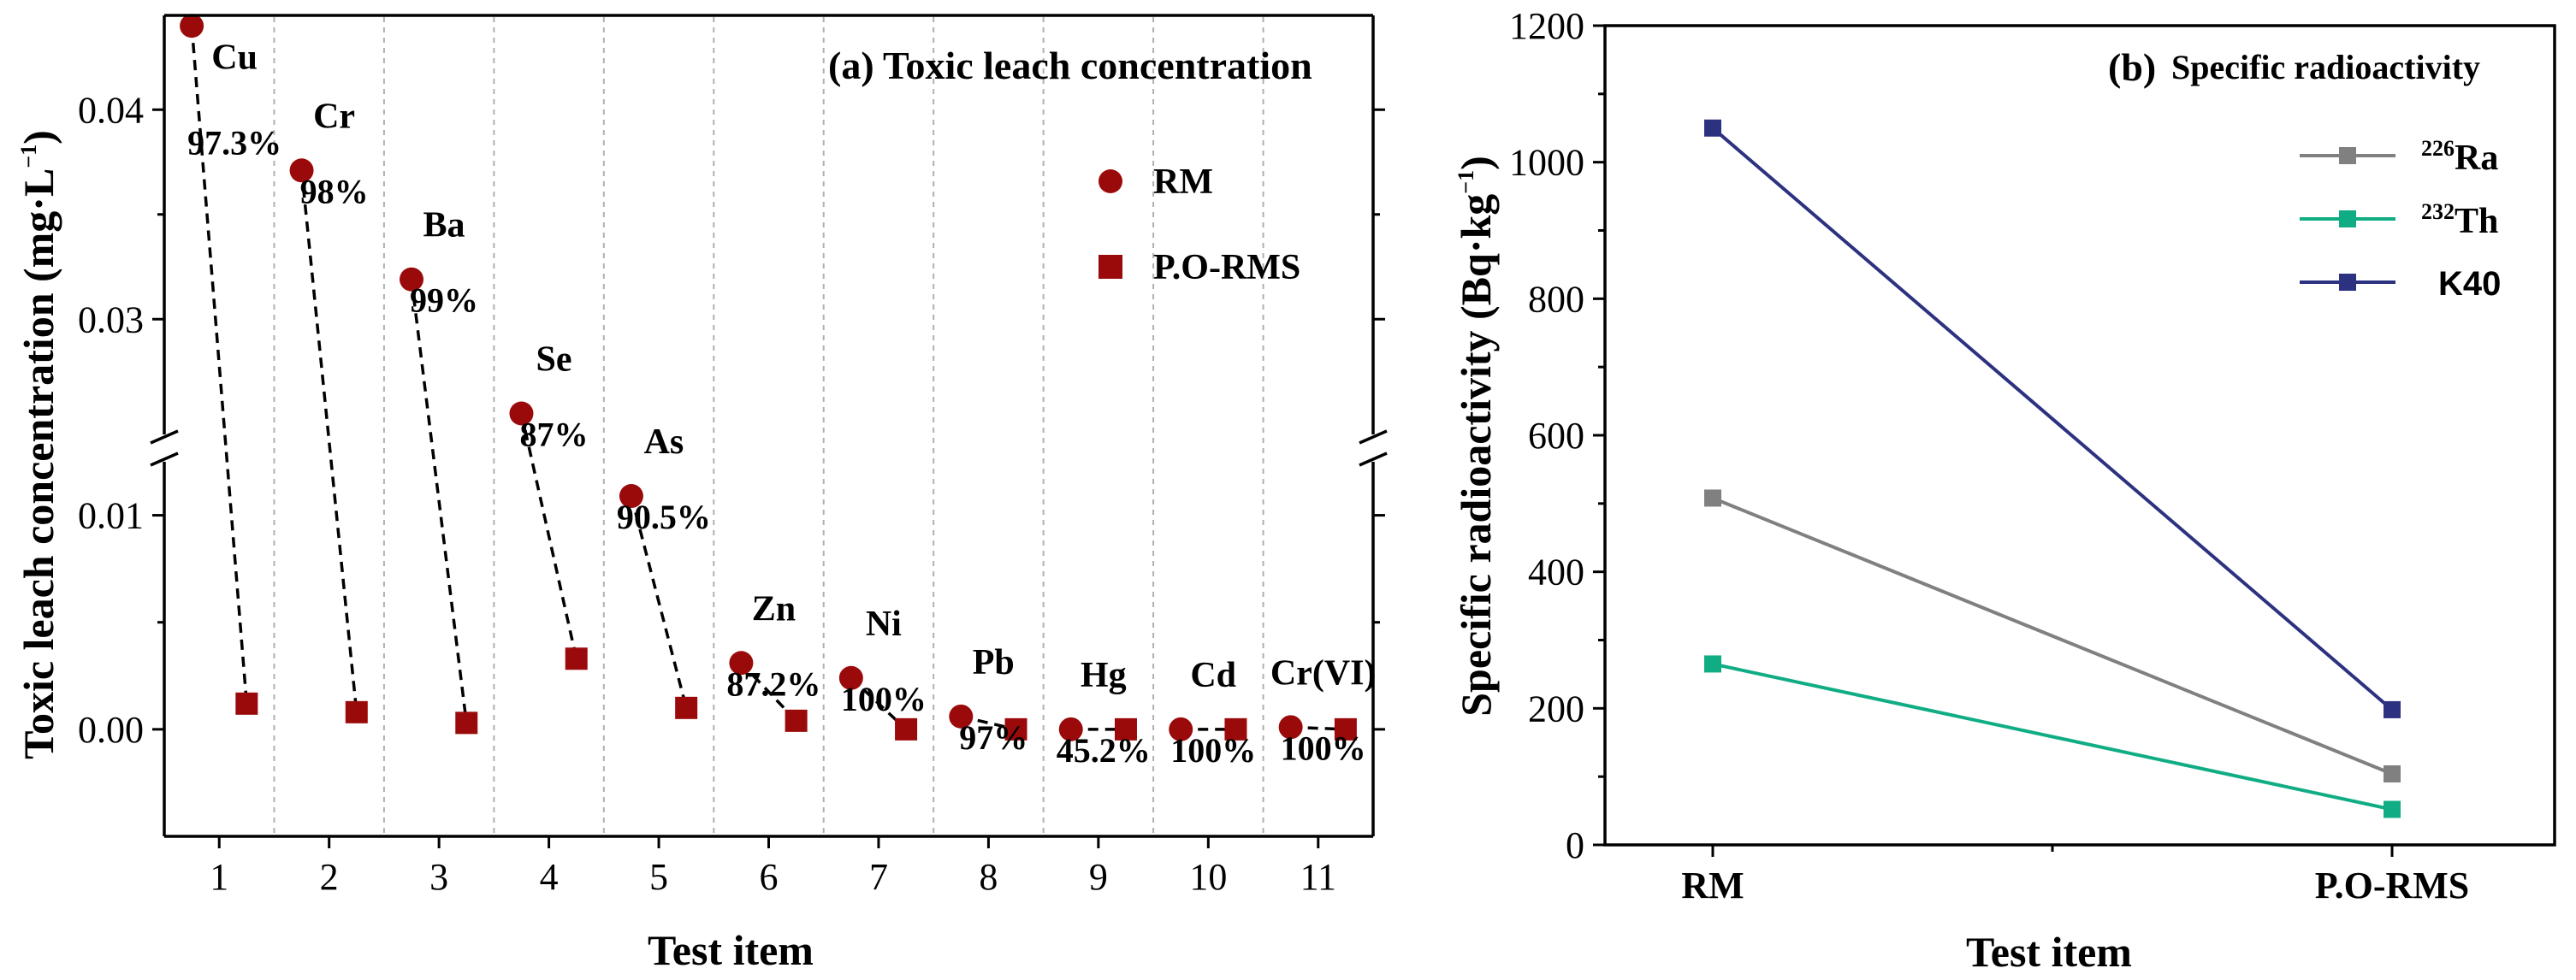 This screenshot has width=2576, height=980. I want to click on x-tick-label-4: 4, so click(549, 877).